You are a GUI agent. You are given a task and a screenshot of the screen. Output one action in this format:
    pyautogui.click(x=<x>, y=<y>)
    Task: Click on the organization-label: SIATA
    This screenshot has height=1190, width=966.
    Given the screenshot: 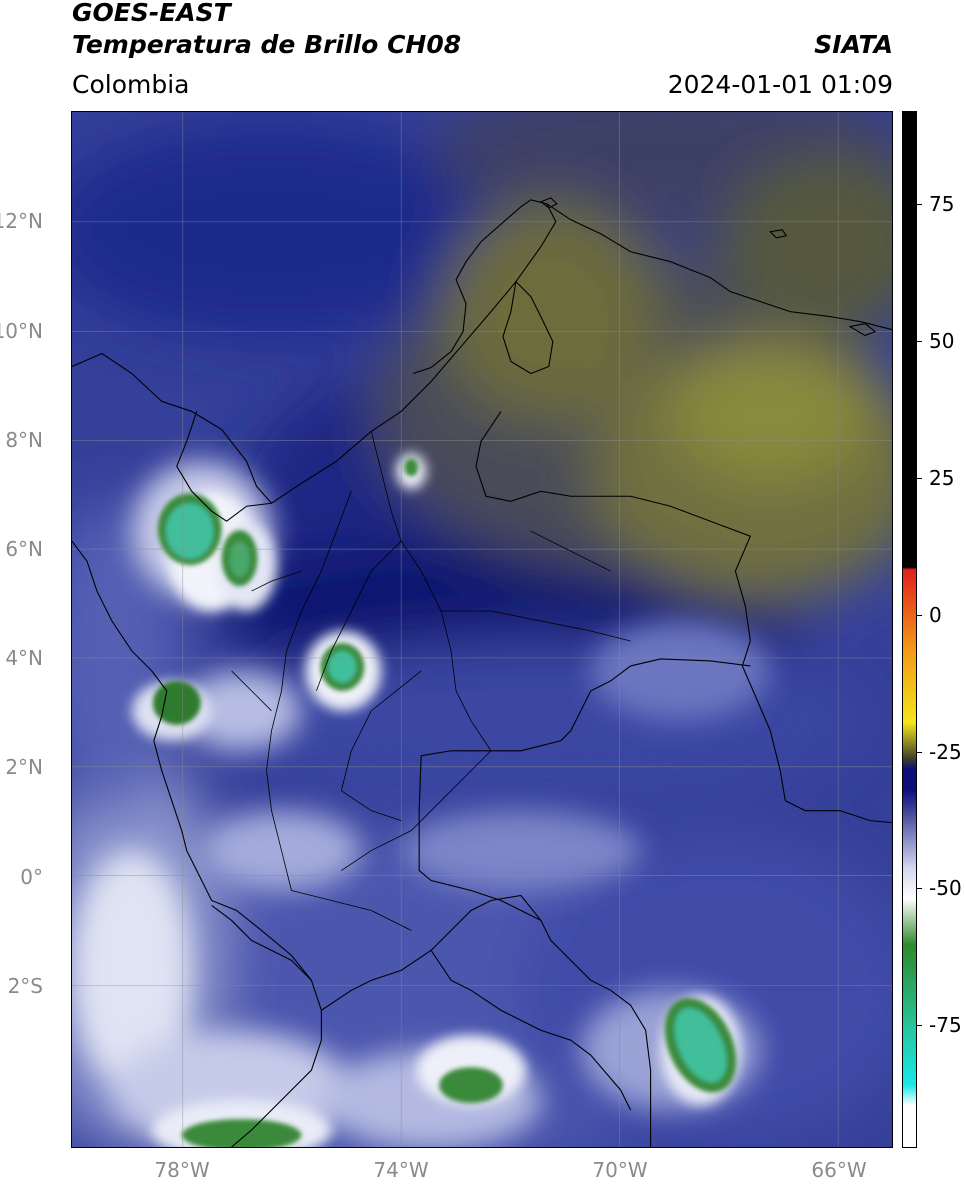 What is the action you would take?
    pyautogui.click(x=853, y=44)
    